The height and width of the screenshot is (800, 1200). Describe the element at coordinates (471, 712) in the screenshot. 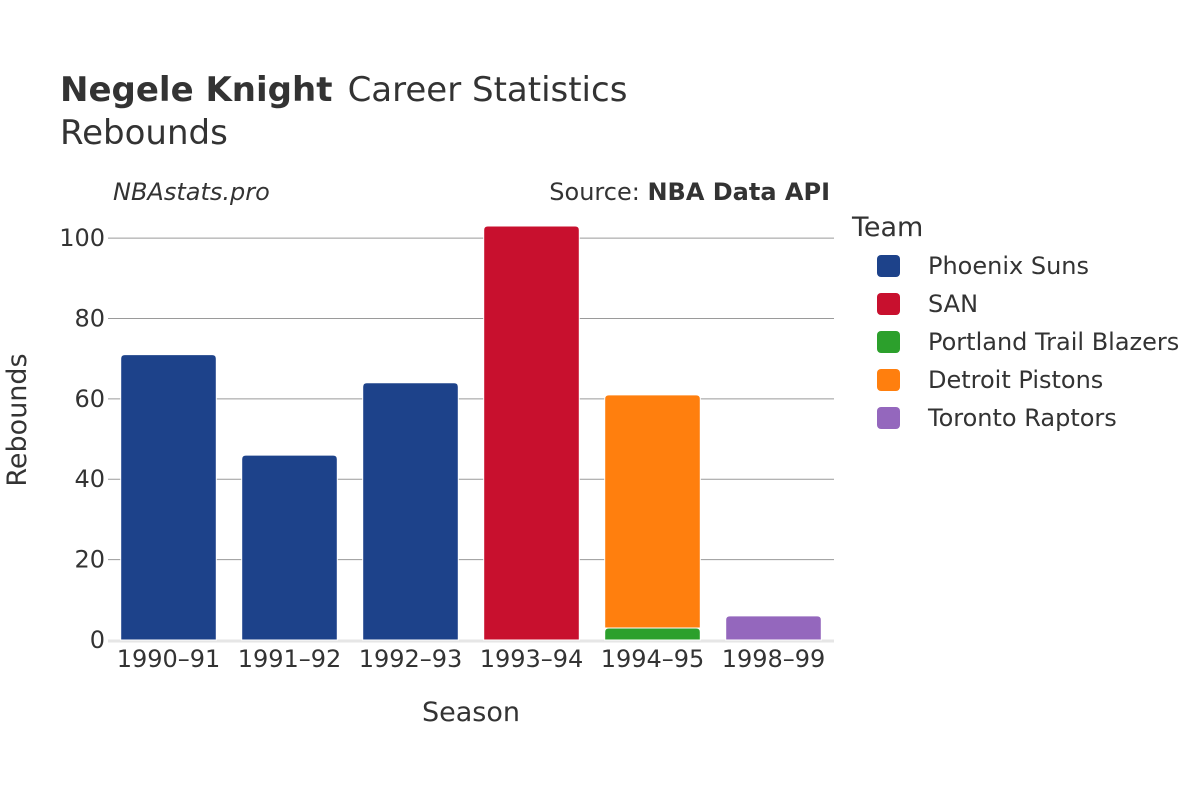

I see `x-axis-title: Season` at that location.